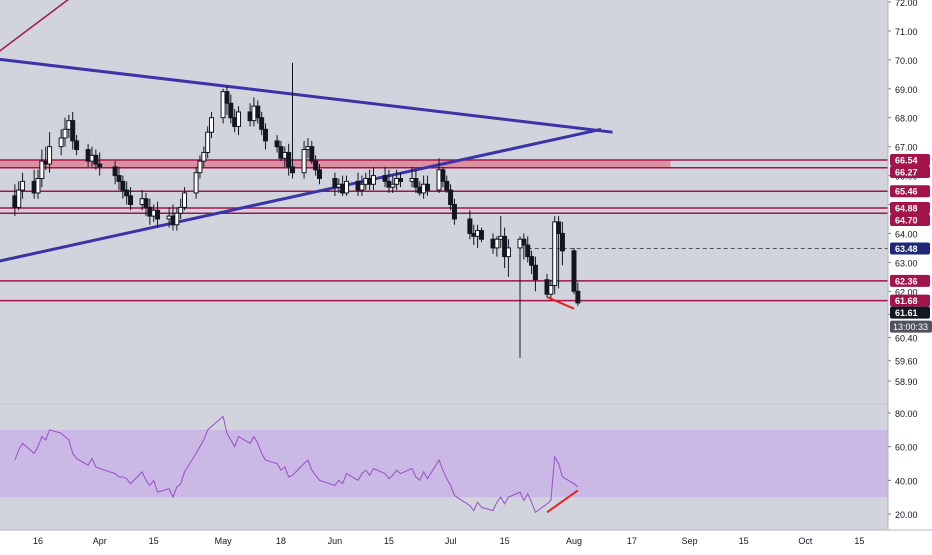  What do you see at coordinates (100, 541) in the screenshot?
I see `time-tick-label: Apr` at bounding box center [100, 541].